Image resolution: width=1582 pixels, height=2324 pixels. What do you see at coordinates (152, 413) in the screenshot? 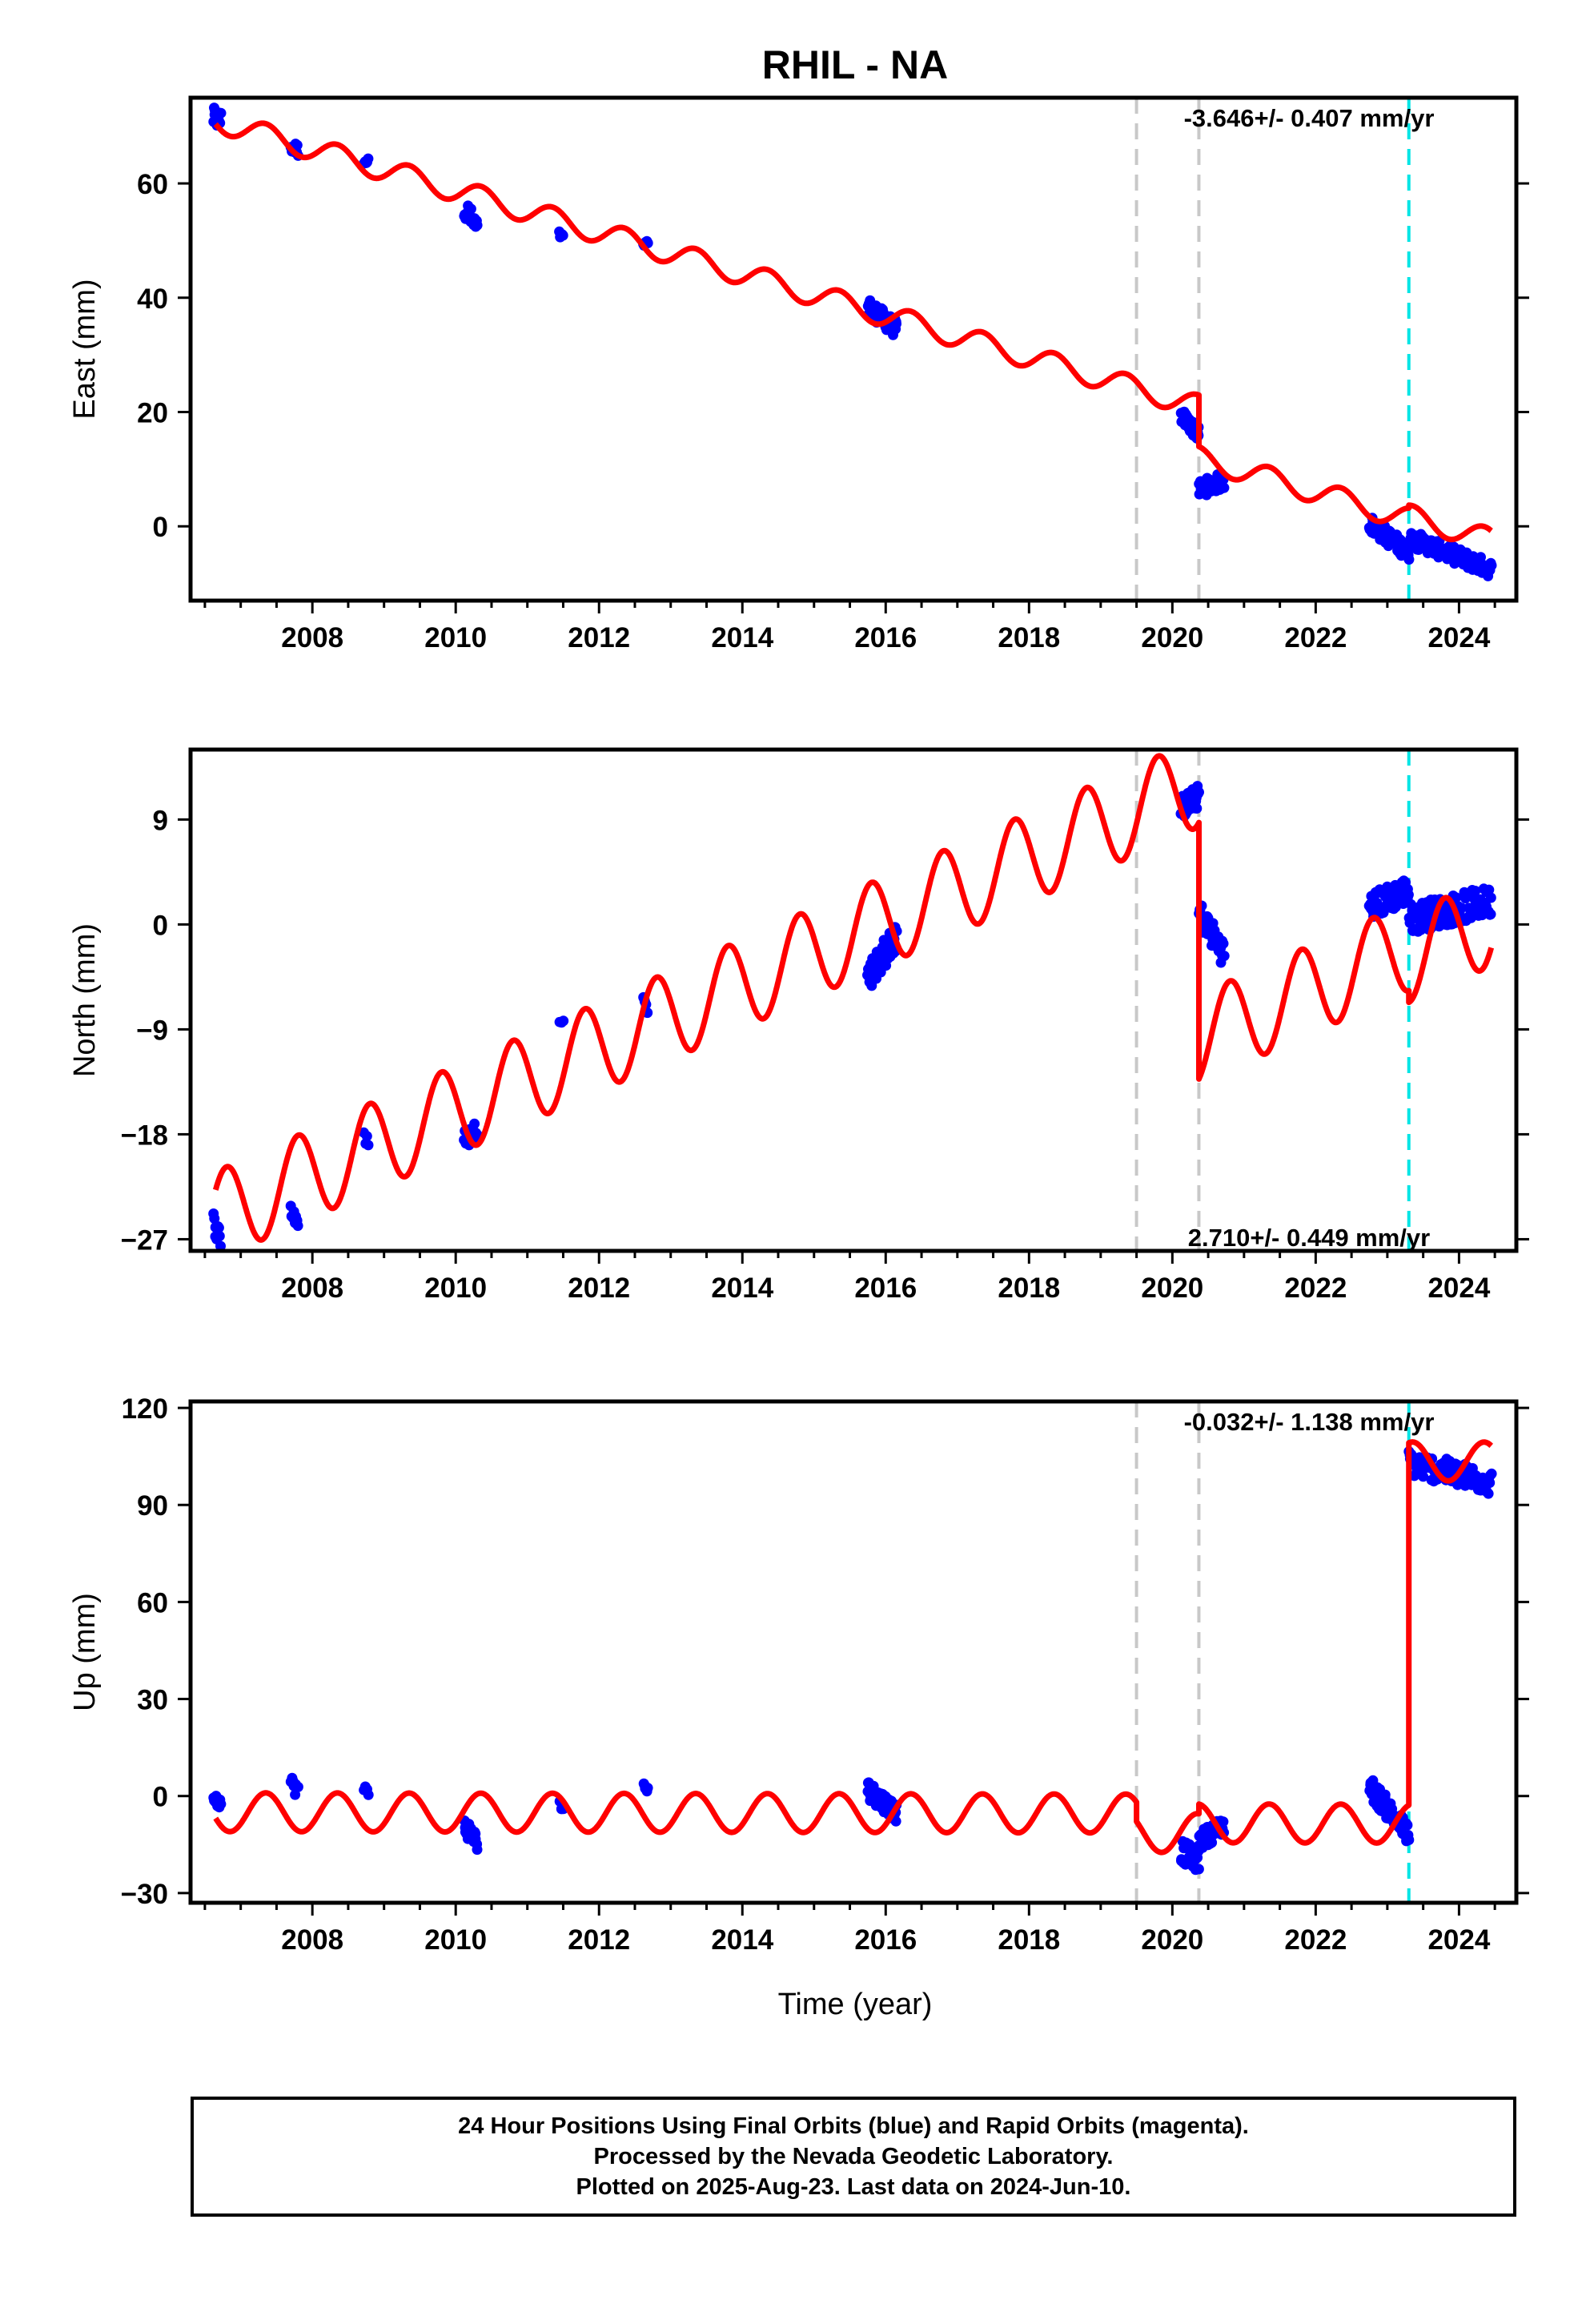
I see `y-tick-label: 20` at bounding box center [152, 413].